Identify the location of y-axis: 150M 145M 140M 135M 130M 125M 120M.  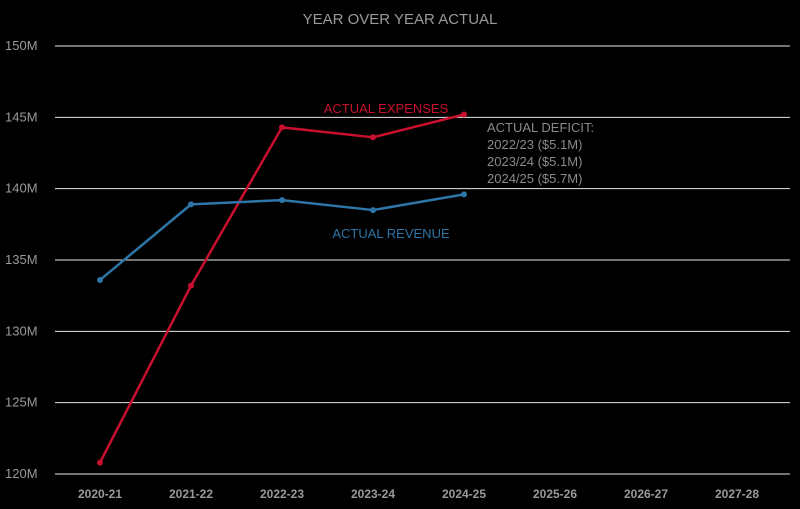
(21, 259).